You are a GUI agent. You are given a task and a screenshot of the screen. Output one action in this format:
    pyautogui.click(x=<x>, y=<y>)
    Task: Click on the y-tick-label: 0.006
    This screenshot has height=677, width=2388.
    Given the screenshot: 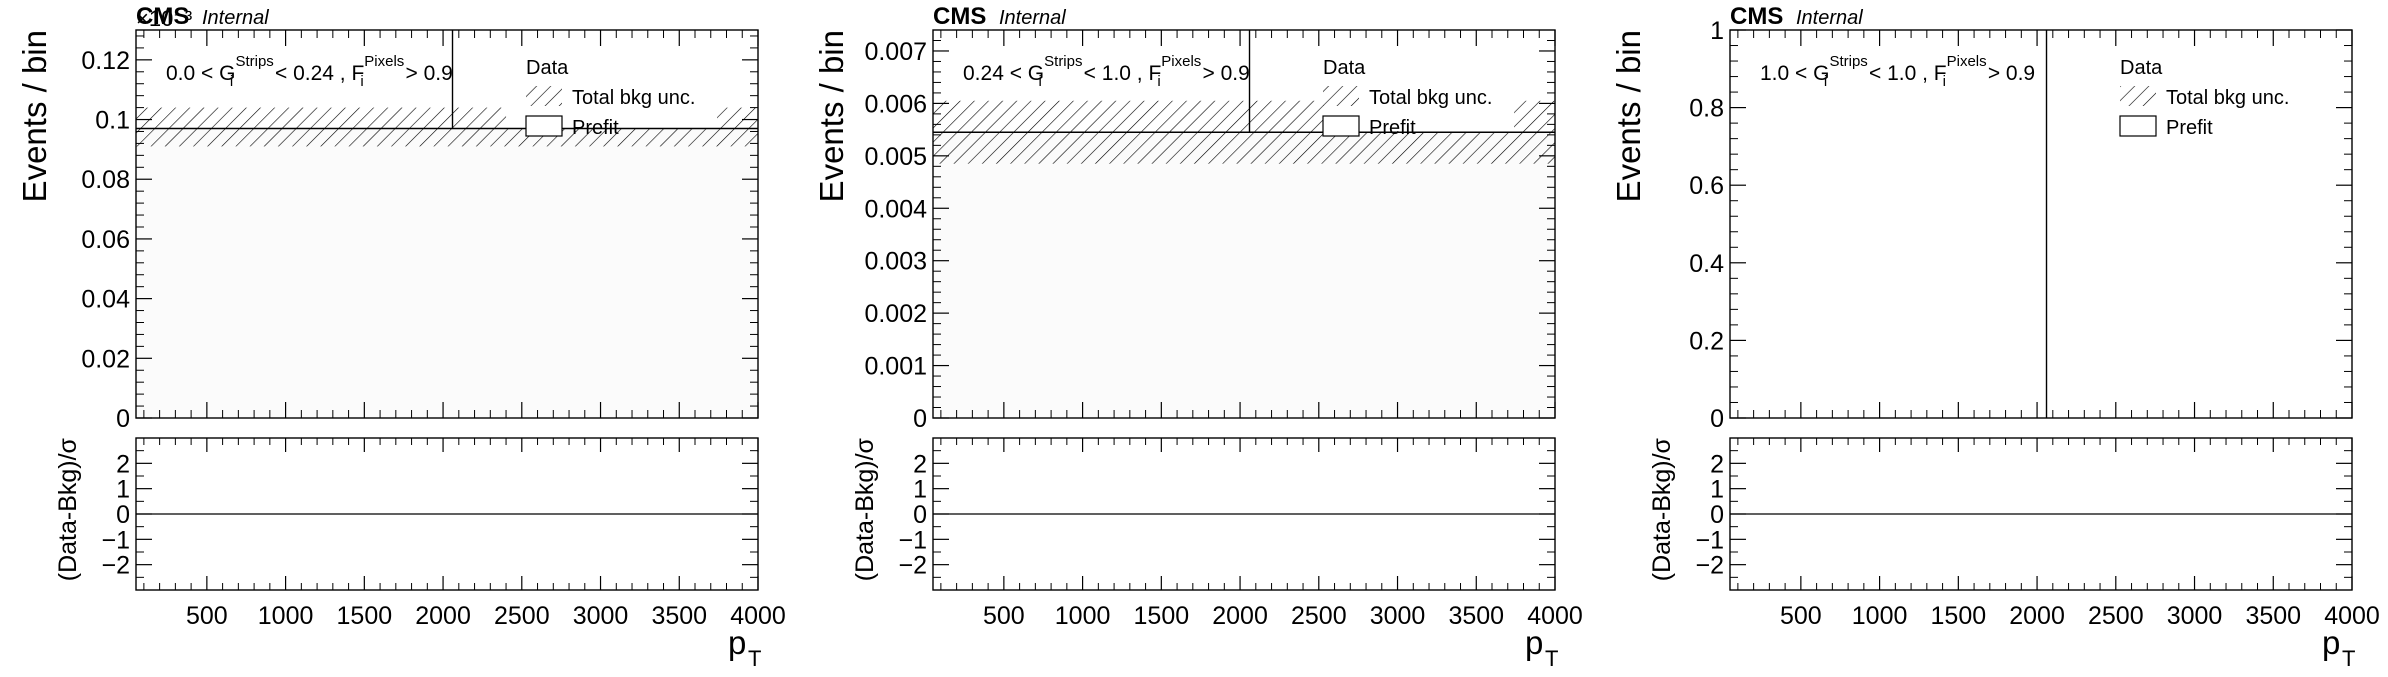 What is the action you would take?
    pyautogui.click(x=895, y=104)
    